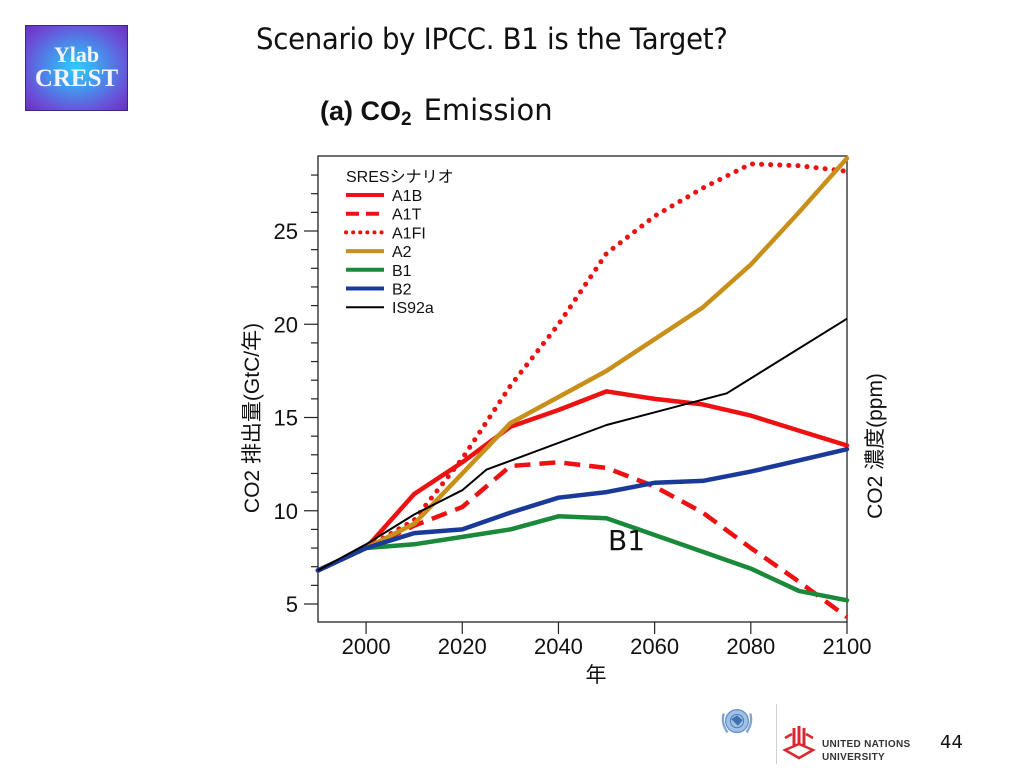 This screenshot has width=1024, height=768. What do you see at coordinates (582, 558) in the screenshot?
I see `series-line-b1` at bounding box center [582, 558].